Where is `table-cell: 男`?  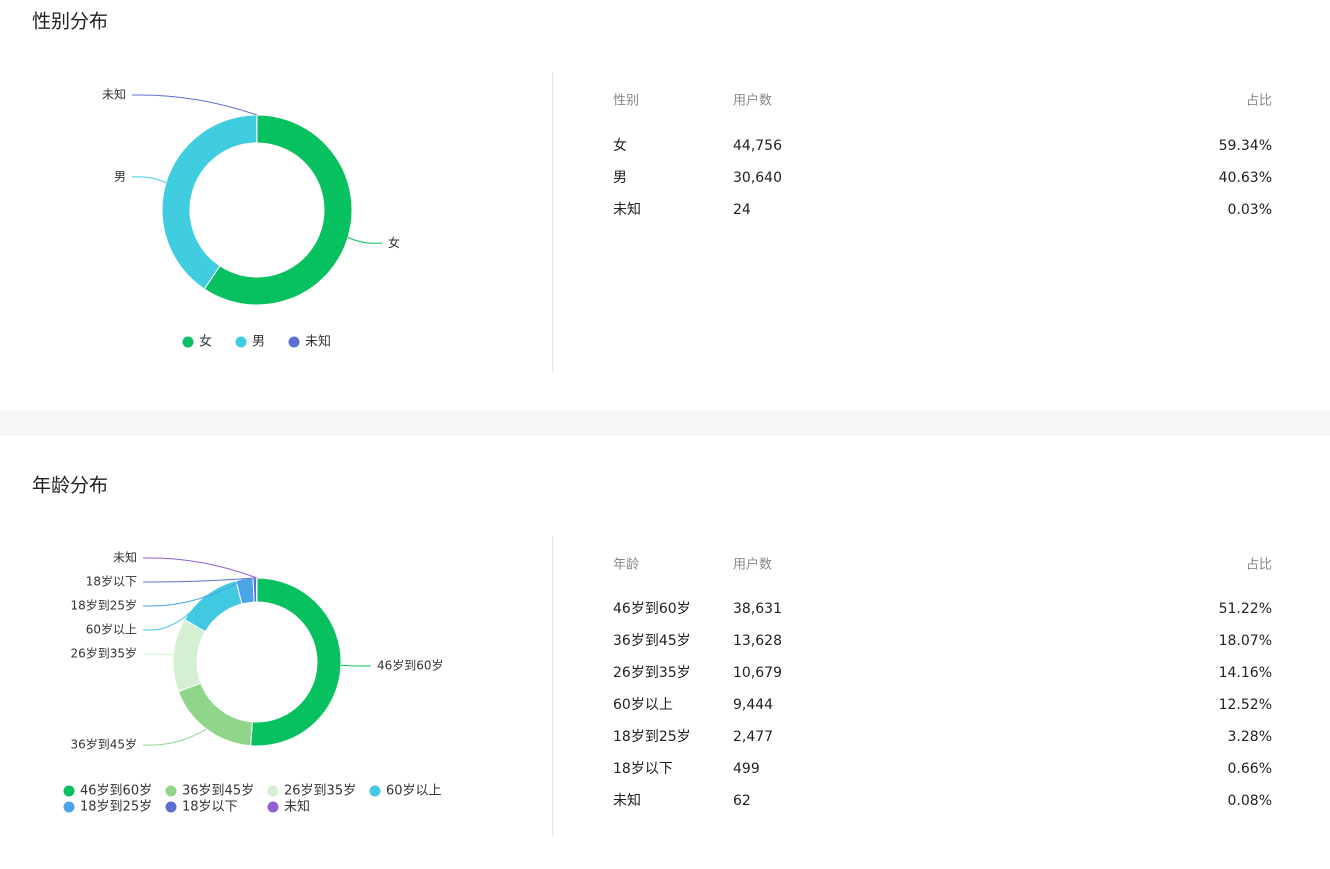
table-cell: 男 is located at coordinates (620, 178).